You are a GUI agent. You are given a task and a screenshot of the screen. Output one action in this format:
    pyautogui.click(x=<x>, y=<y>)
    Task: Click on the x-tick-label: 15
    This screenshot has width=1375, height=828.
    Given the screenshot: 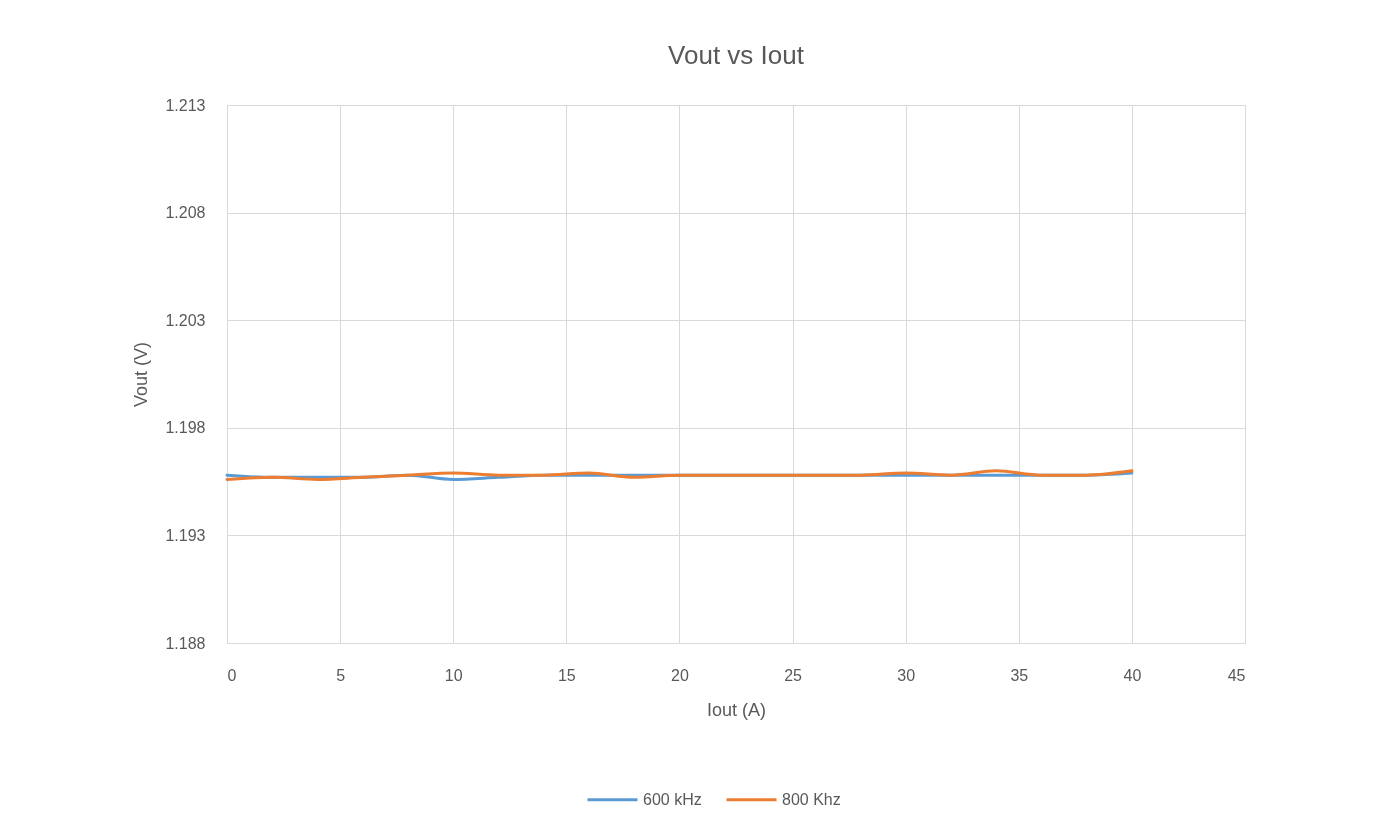 What is the action you would take?
    pyautogui.click(x=566, y=675)
    